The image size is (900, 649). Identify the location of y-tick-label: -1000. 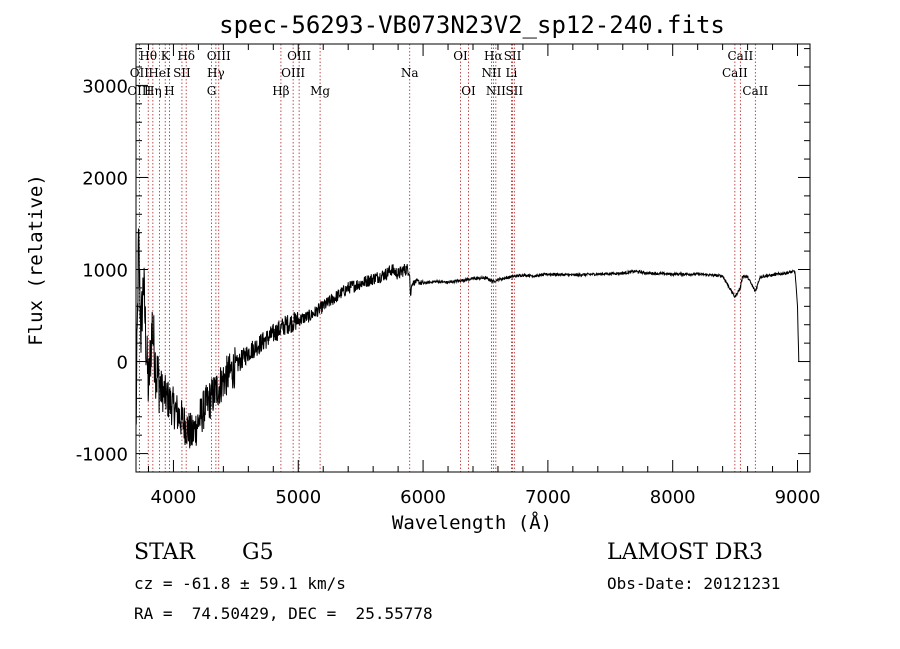
(102, 455).